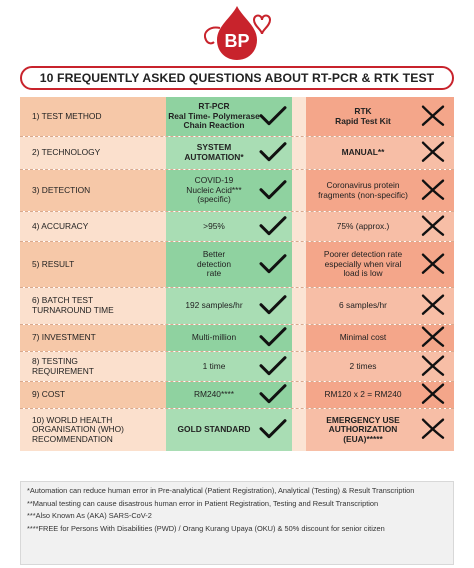  I want to click on rtk-value: 6 samples/hr, so click(363, 305).